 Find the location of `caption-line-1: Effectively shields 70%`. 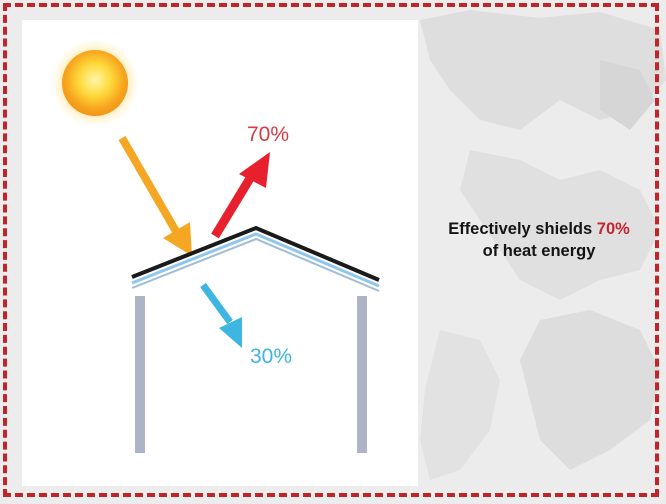

caption-line-1: Effectively shields 70% is located at coordinates (539, 229).